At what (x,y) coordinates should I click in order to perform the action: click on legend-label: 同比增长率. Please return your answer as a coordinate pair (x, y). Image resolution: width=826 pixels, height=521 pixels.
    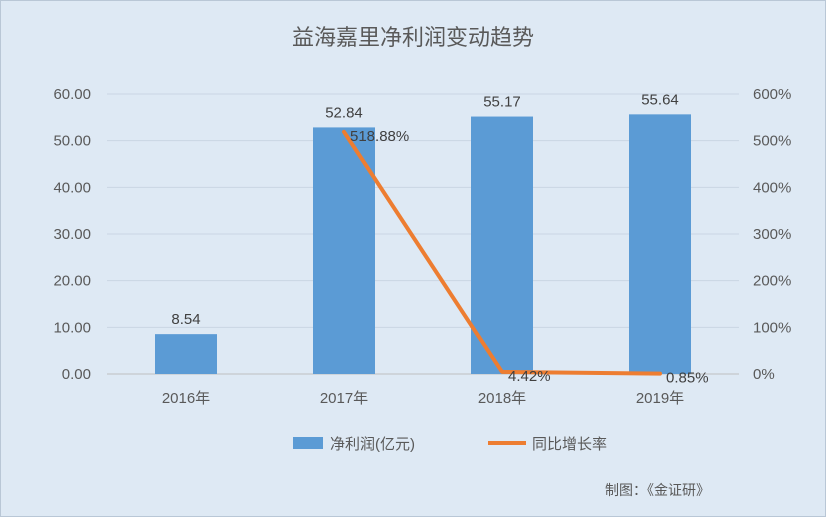
    Looking at the image, I should click on (569, 444).